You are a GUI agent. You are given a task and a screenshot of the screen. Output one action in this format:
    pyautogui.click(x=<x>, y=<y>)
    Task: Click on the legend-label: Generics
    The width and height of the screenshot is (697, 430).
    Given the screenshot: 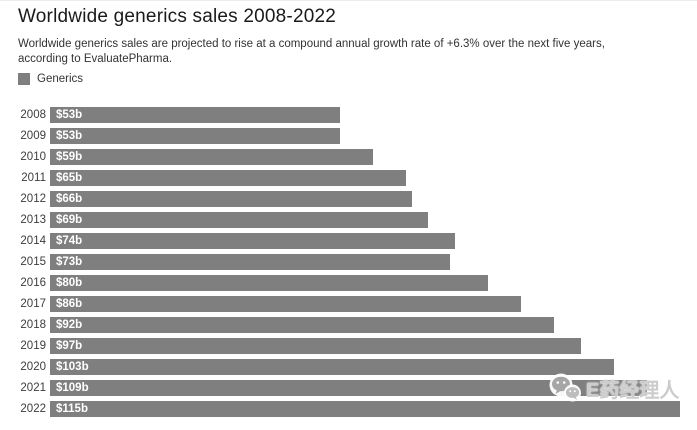 What is the action you would take?
    pyautogui.click(x=60, y=79)
    